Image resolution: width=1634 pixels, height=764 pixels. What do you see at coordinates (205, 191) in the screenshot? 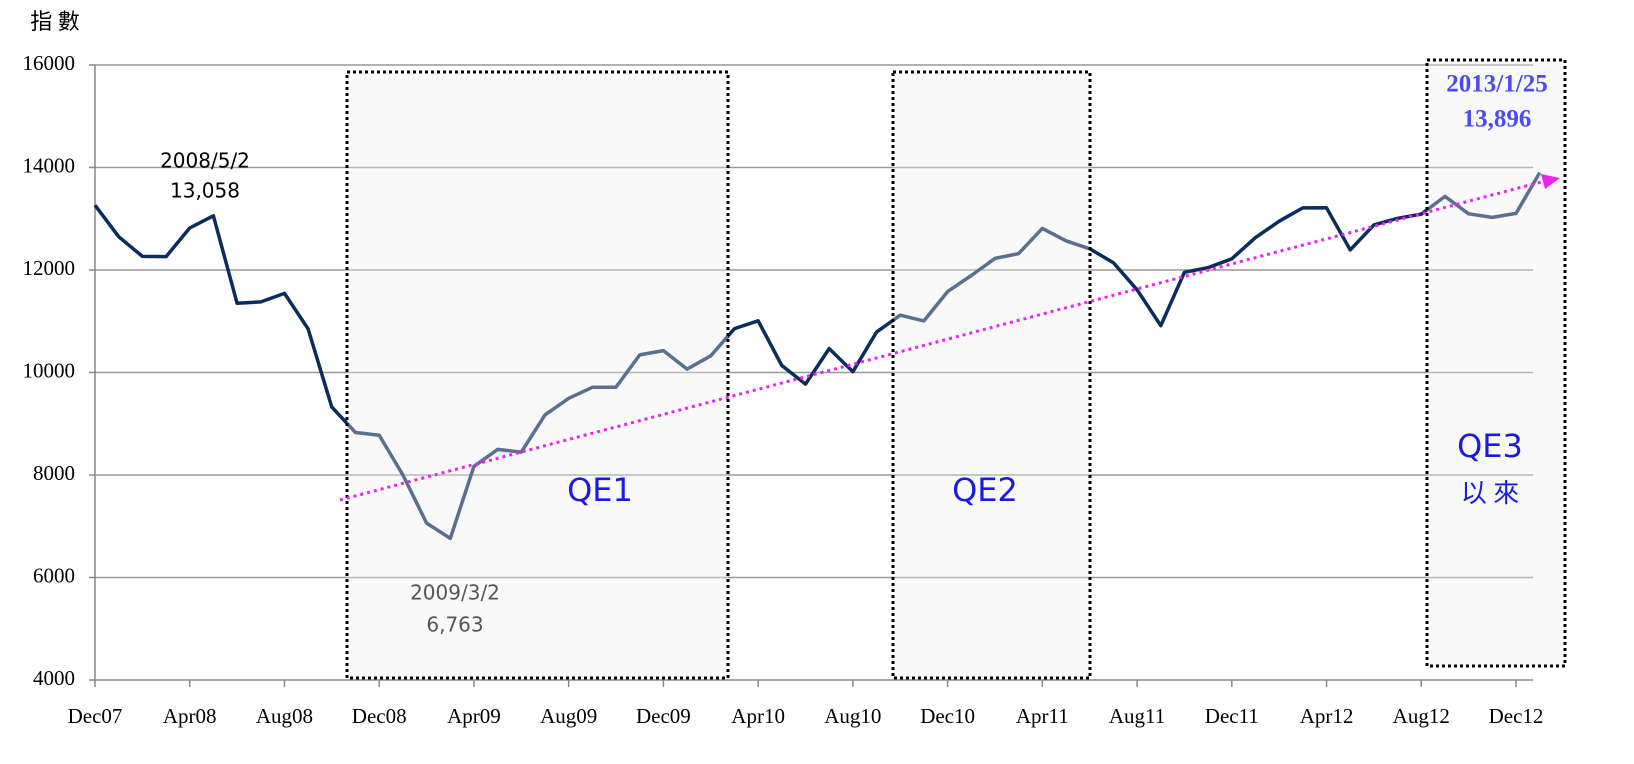
I see `annotation: 13,058` at bounding box center [205, 191].